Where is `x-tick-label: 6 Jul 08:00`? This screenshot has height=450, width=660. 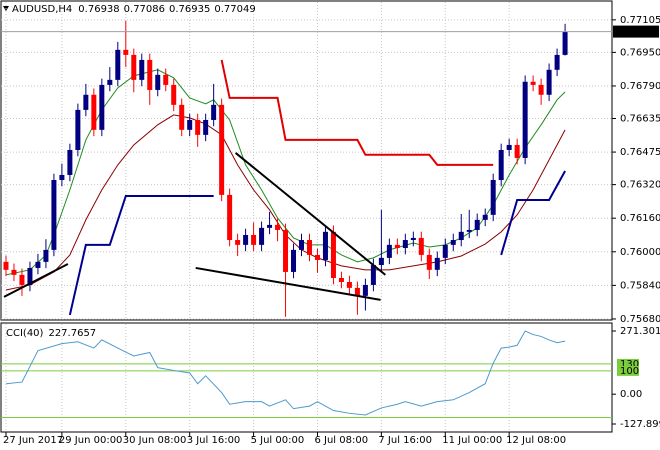
x-tick-label: 6 Jul 08:00 is located at coordinates (341, 440).